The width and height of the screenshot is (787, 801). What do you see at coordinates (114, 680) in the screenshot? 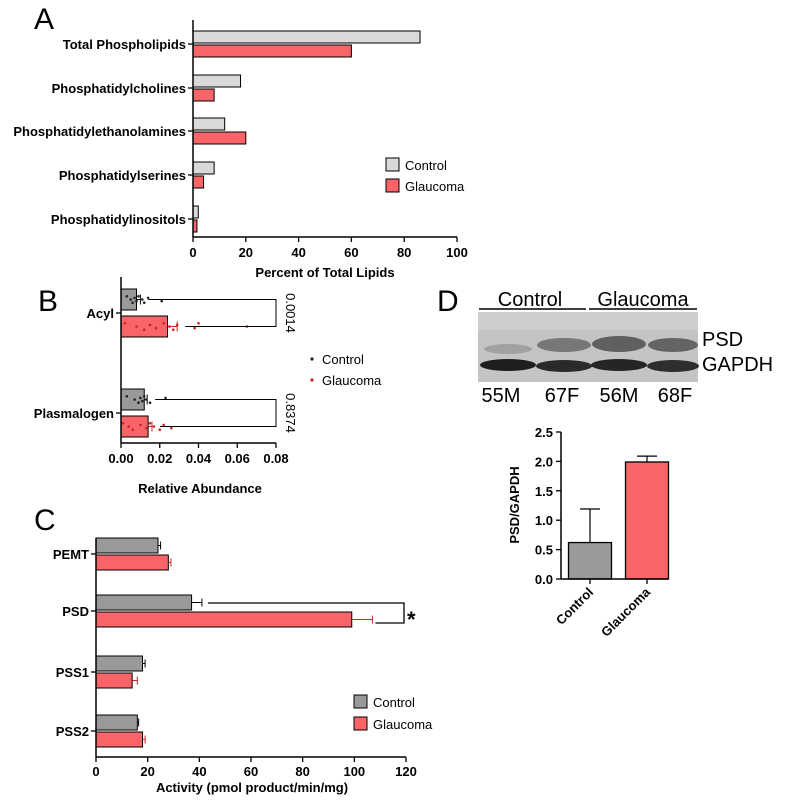
I see `bar-glaucoma-pss1` at bounding box center [114, 680].